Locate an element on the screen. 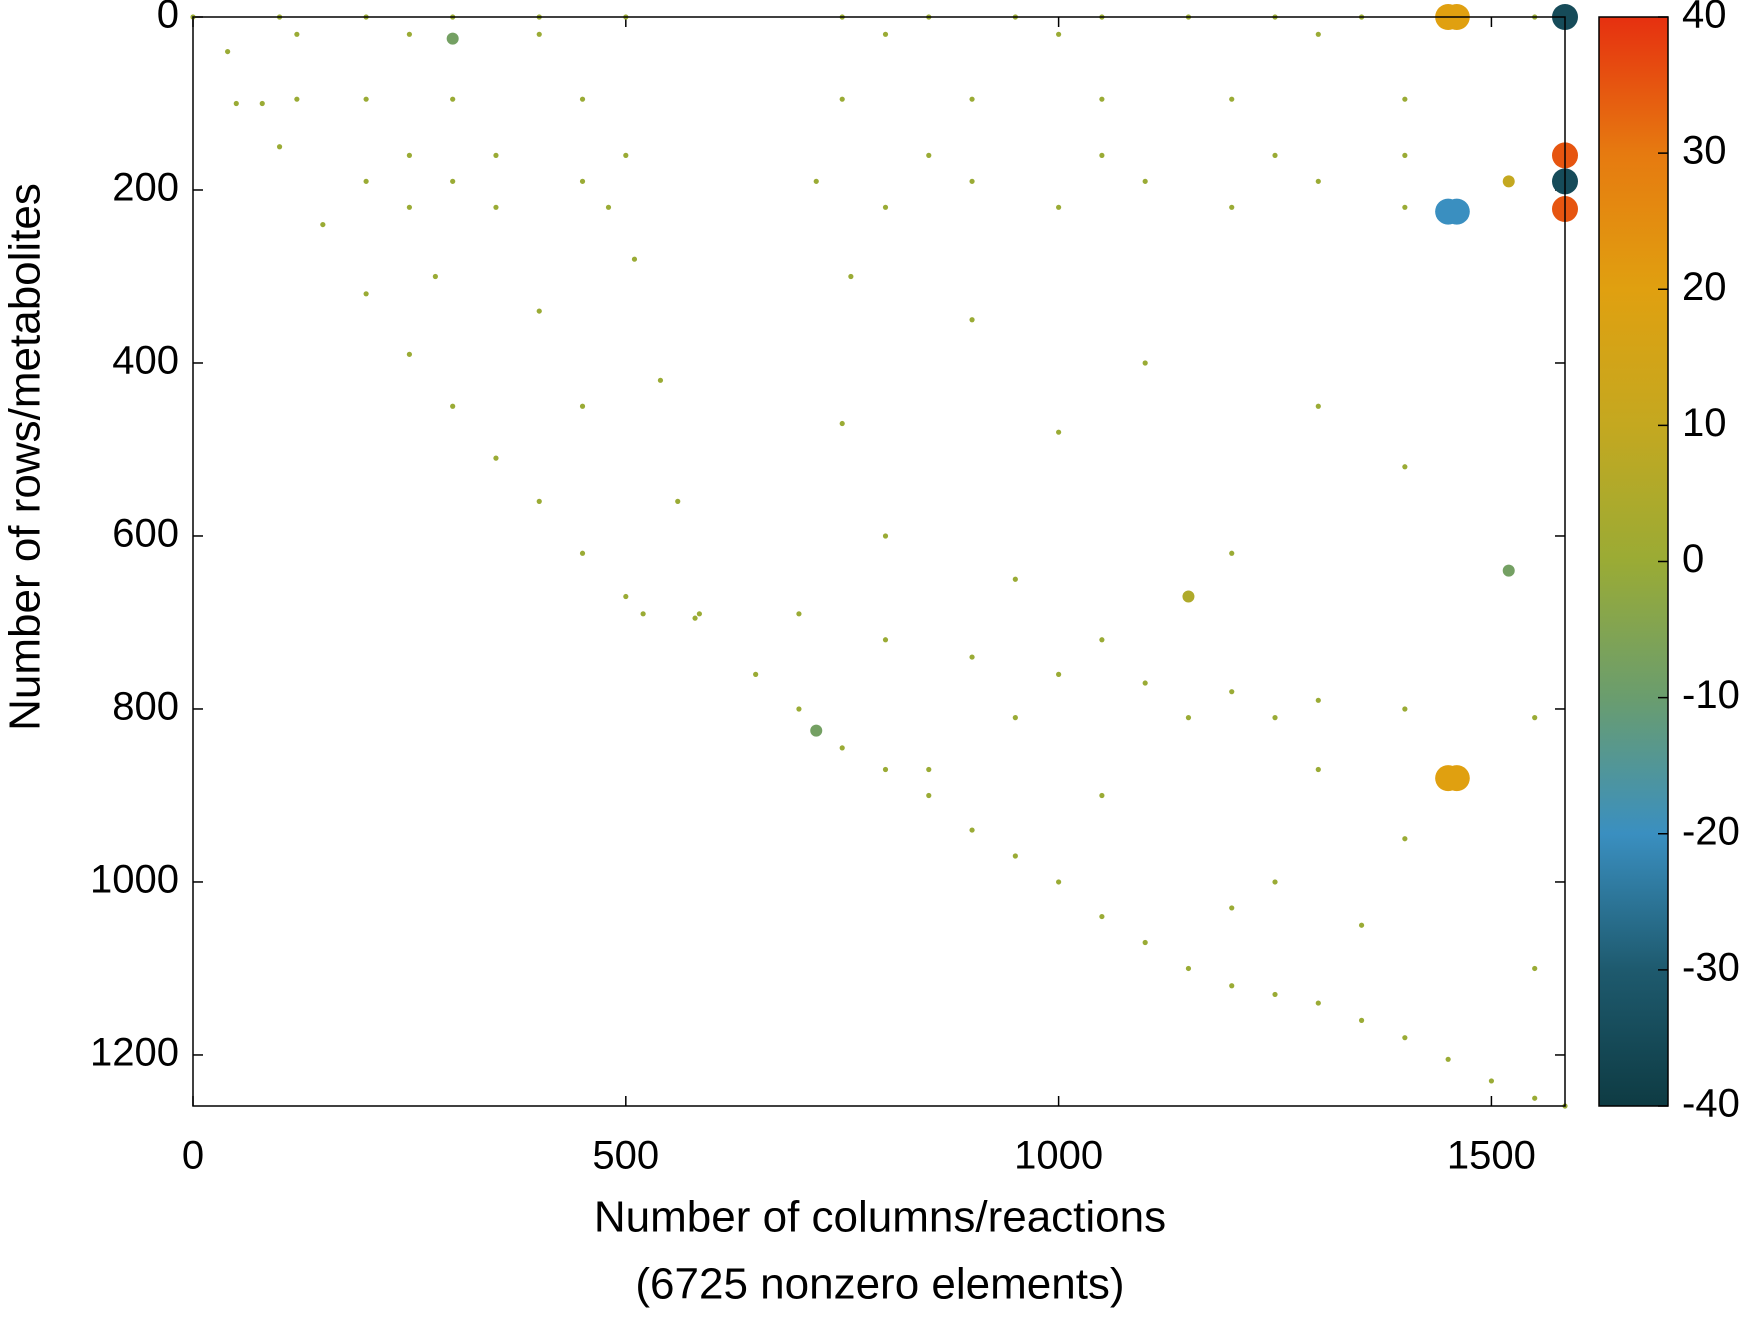 This screenshot has height=1321, width=1747. colorbar-tick-label: 10 is located at coordinates (1704, 423).